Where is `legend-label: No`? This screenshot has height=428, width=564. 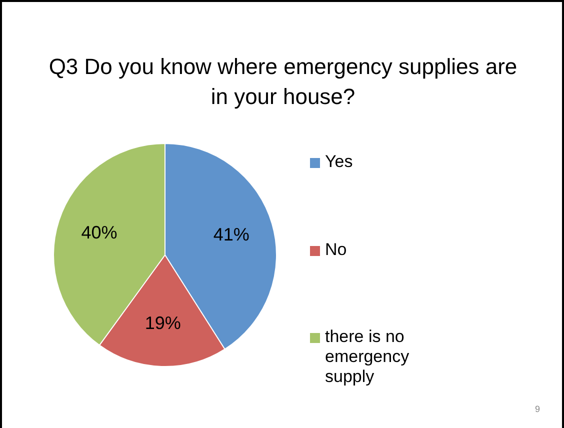 legend-label: No is located at coordinates (336, 250).